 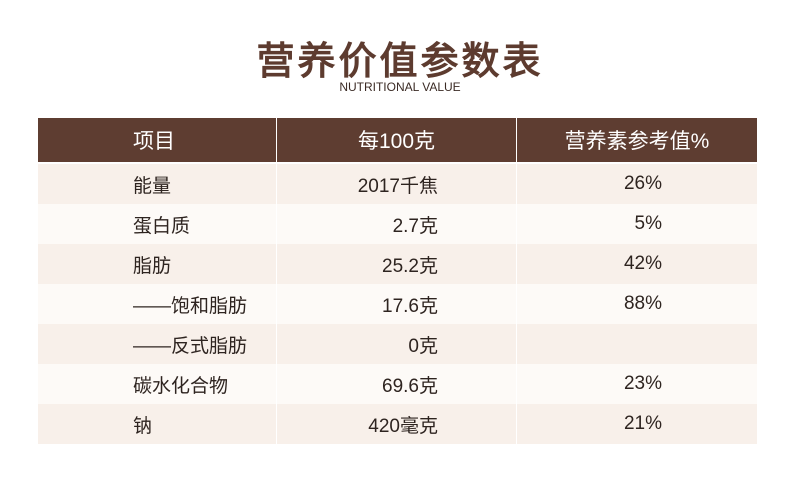 What do you see at coordinates (642, 183) in the screenshot?
I see `table-cell: 26%` at bounding box center [642, 183].